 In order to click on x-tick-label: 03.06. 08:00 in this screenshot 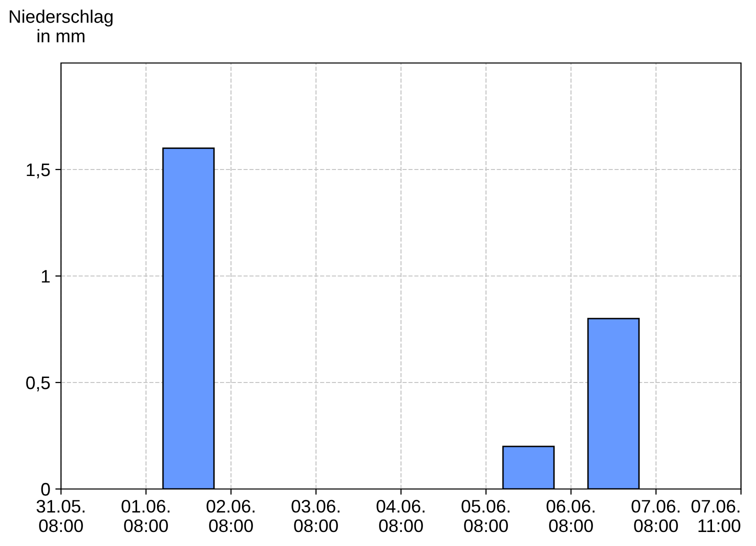, I will do `click(316, 516)`.